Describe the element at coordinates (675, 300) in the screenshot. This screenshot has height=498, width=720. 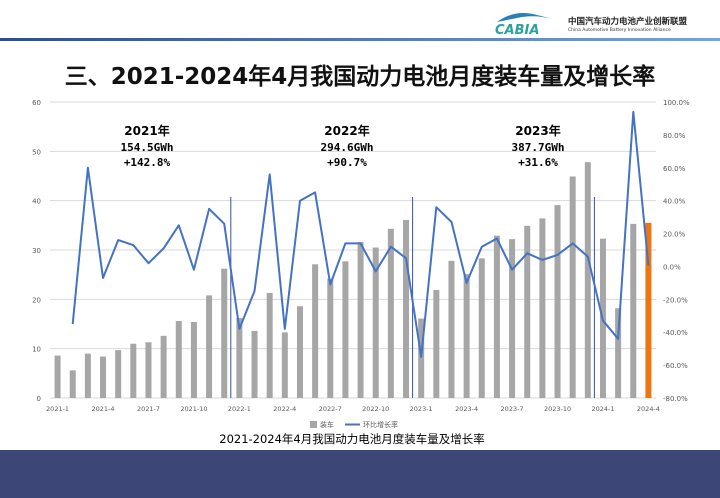
I see `right-axis-tick: -20.0%` at that location.